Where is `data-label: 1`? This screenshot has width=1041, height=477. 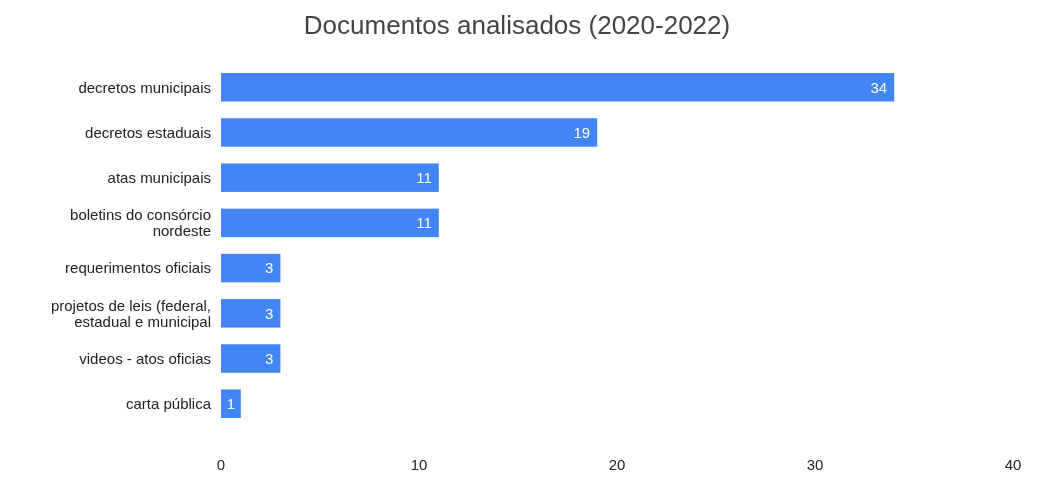 data-label: 1 is located at coordinates (231, 403).